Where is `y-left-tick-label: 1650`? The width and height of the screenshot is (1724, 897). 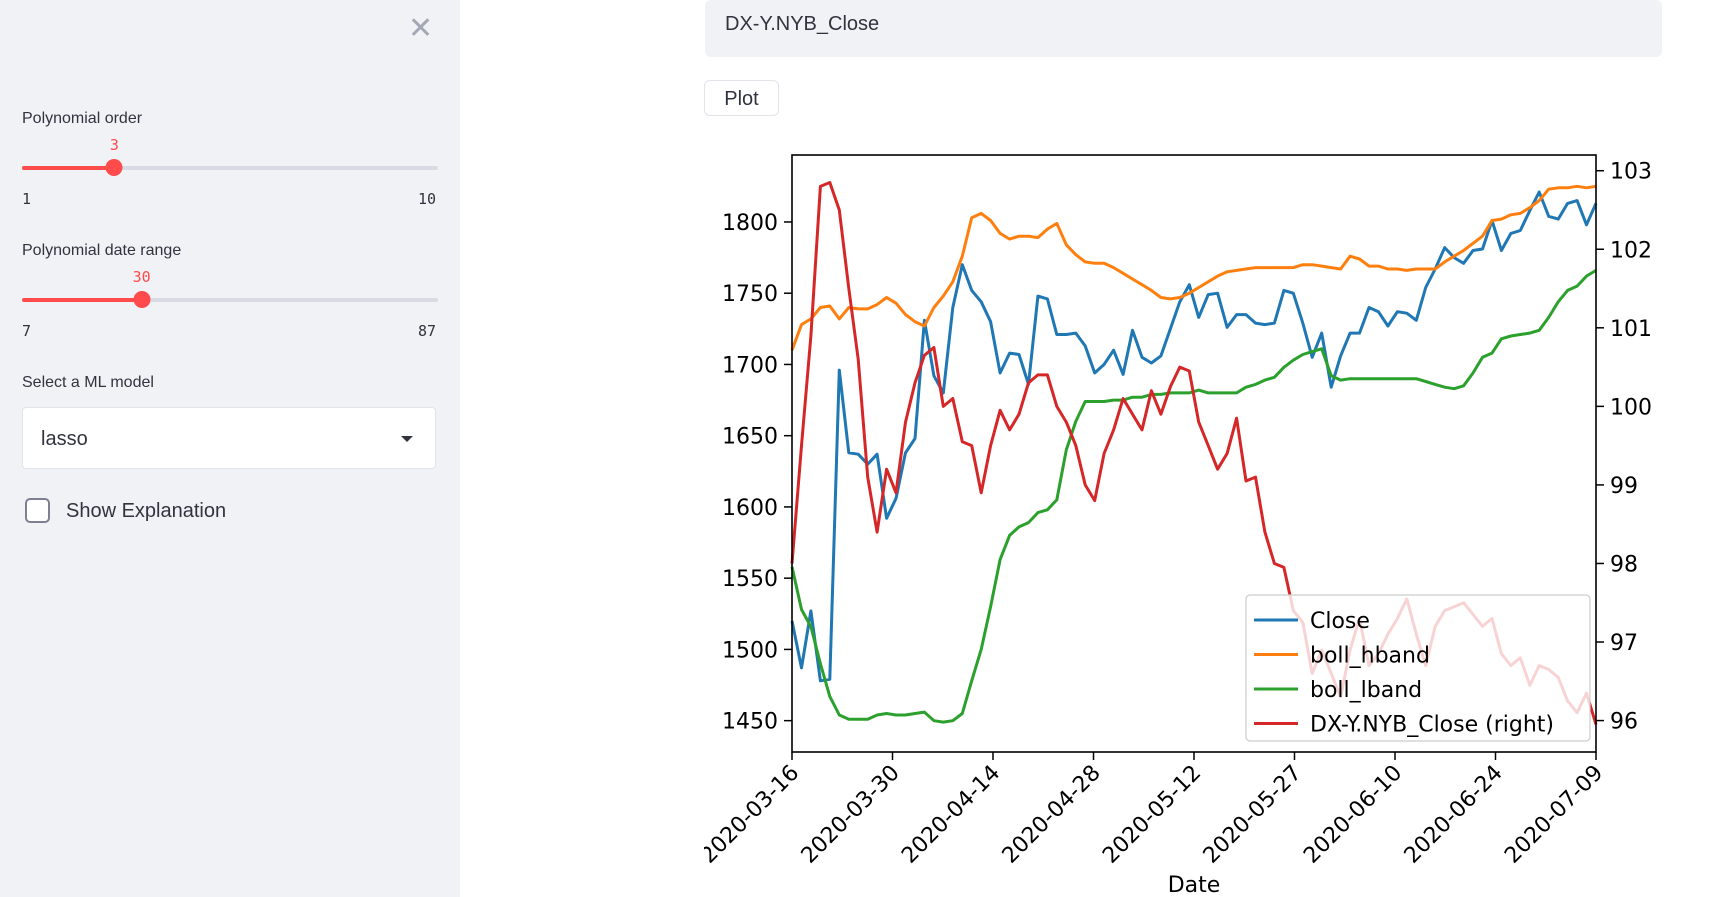 y-left-tick-label: 1650 is located at coordinates (750, 437).